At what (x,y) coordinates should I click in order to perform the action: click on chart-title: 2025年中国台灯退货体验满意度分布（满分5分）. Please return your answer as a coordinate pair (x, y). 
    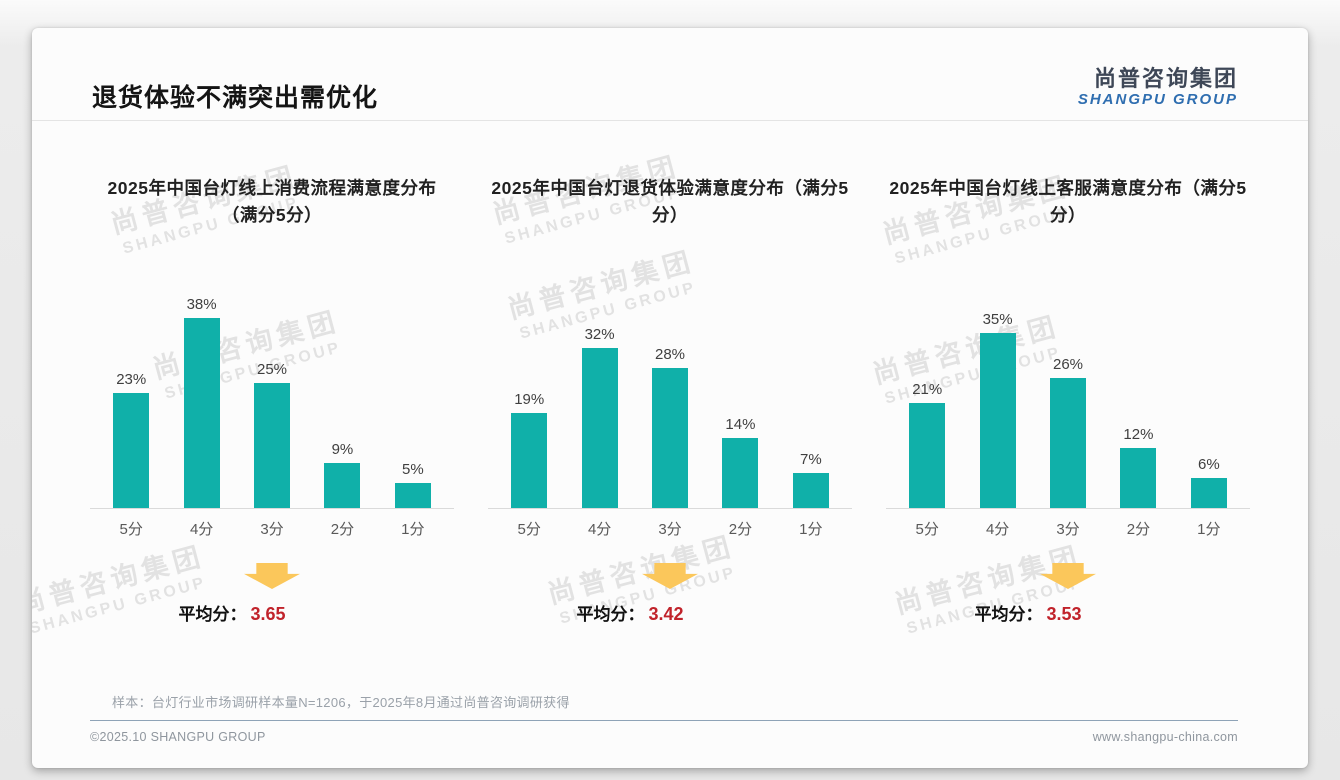
    Looking at the image, I should click on (670, 202).